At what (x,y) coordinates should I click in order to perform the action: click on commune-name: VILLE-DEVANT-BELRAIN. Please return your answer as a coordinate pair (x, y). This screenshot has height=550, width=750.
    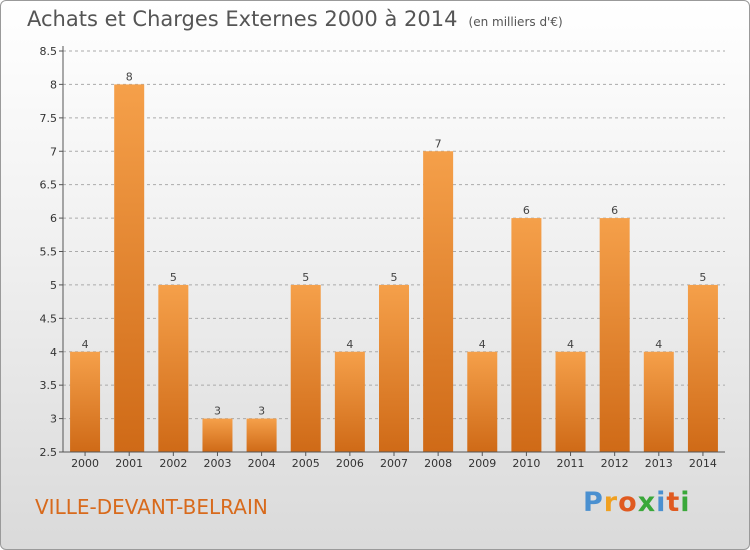
    Looking at the image, I should click on (151, 507).